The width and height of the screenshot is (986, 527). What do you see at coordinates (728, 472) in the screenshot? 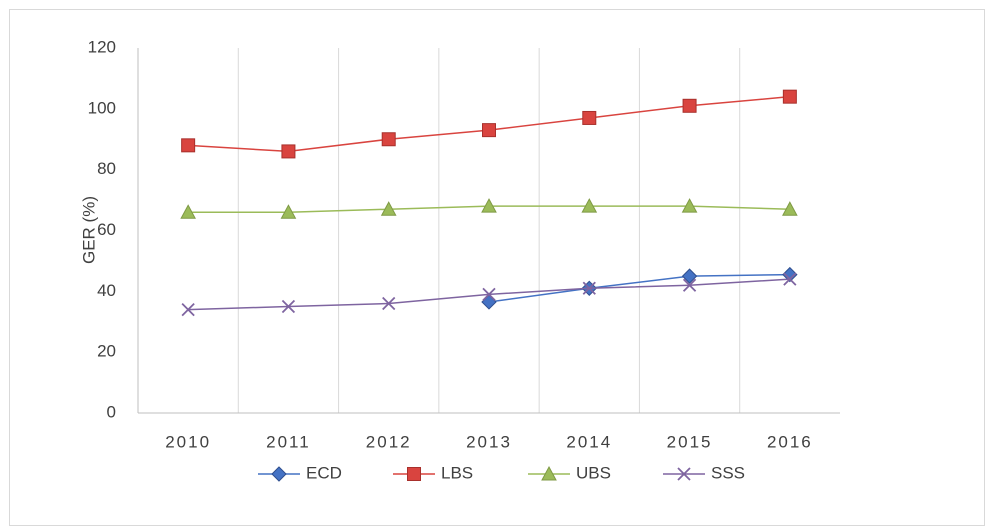
I see `legend-label: SSS` at bounding box center [728, 472].